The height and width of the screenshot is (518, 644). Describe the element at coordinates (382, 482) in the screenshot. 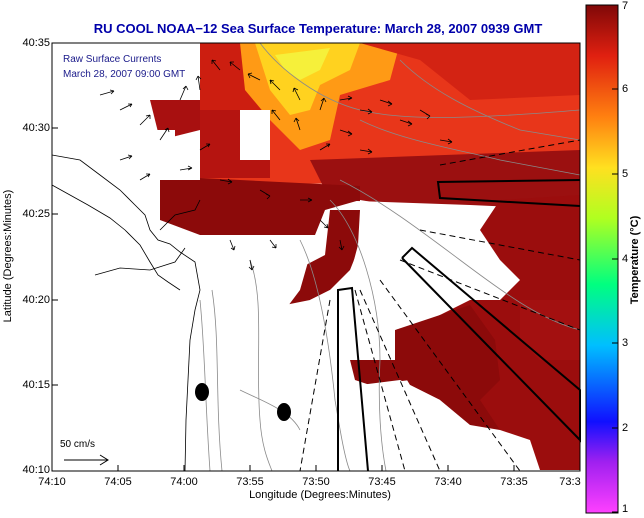

I see `x-tick-label: 73:45` at that location.